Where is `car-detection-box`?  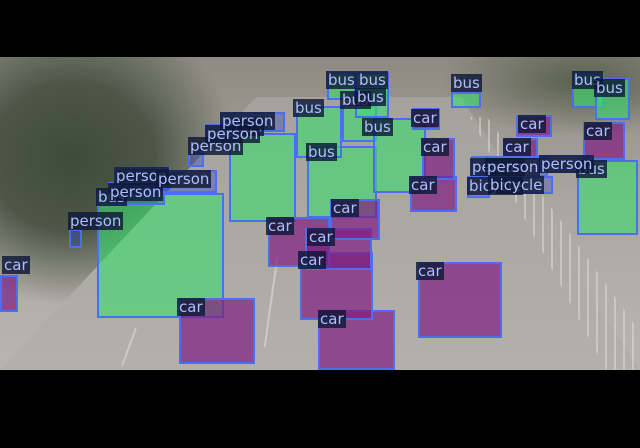 car-detection-box is located at coordinates (9, 293).